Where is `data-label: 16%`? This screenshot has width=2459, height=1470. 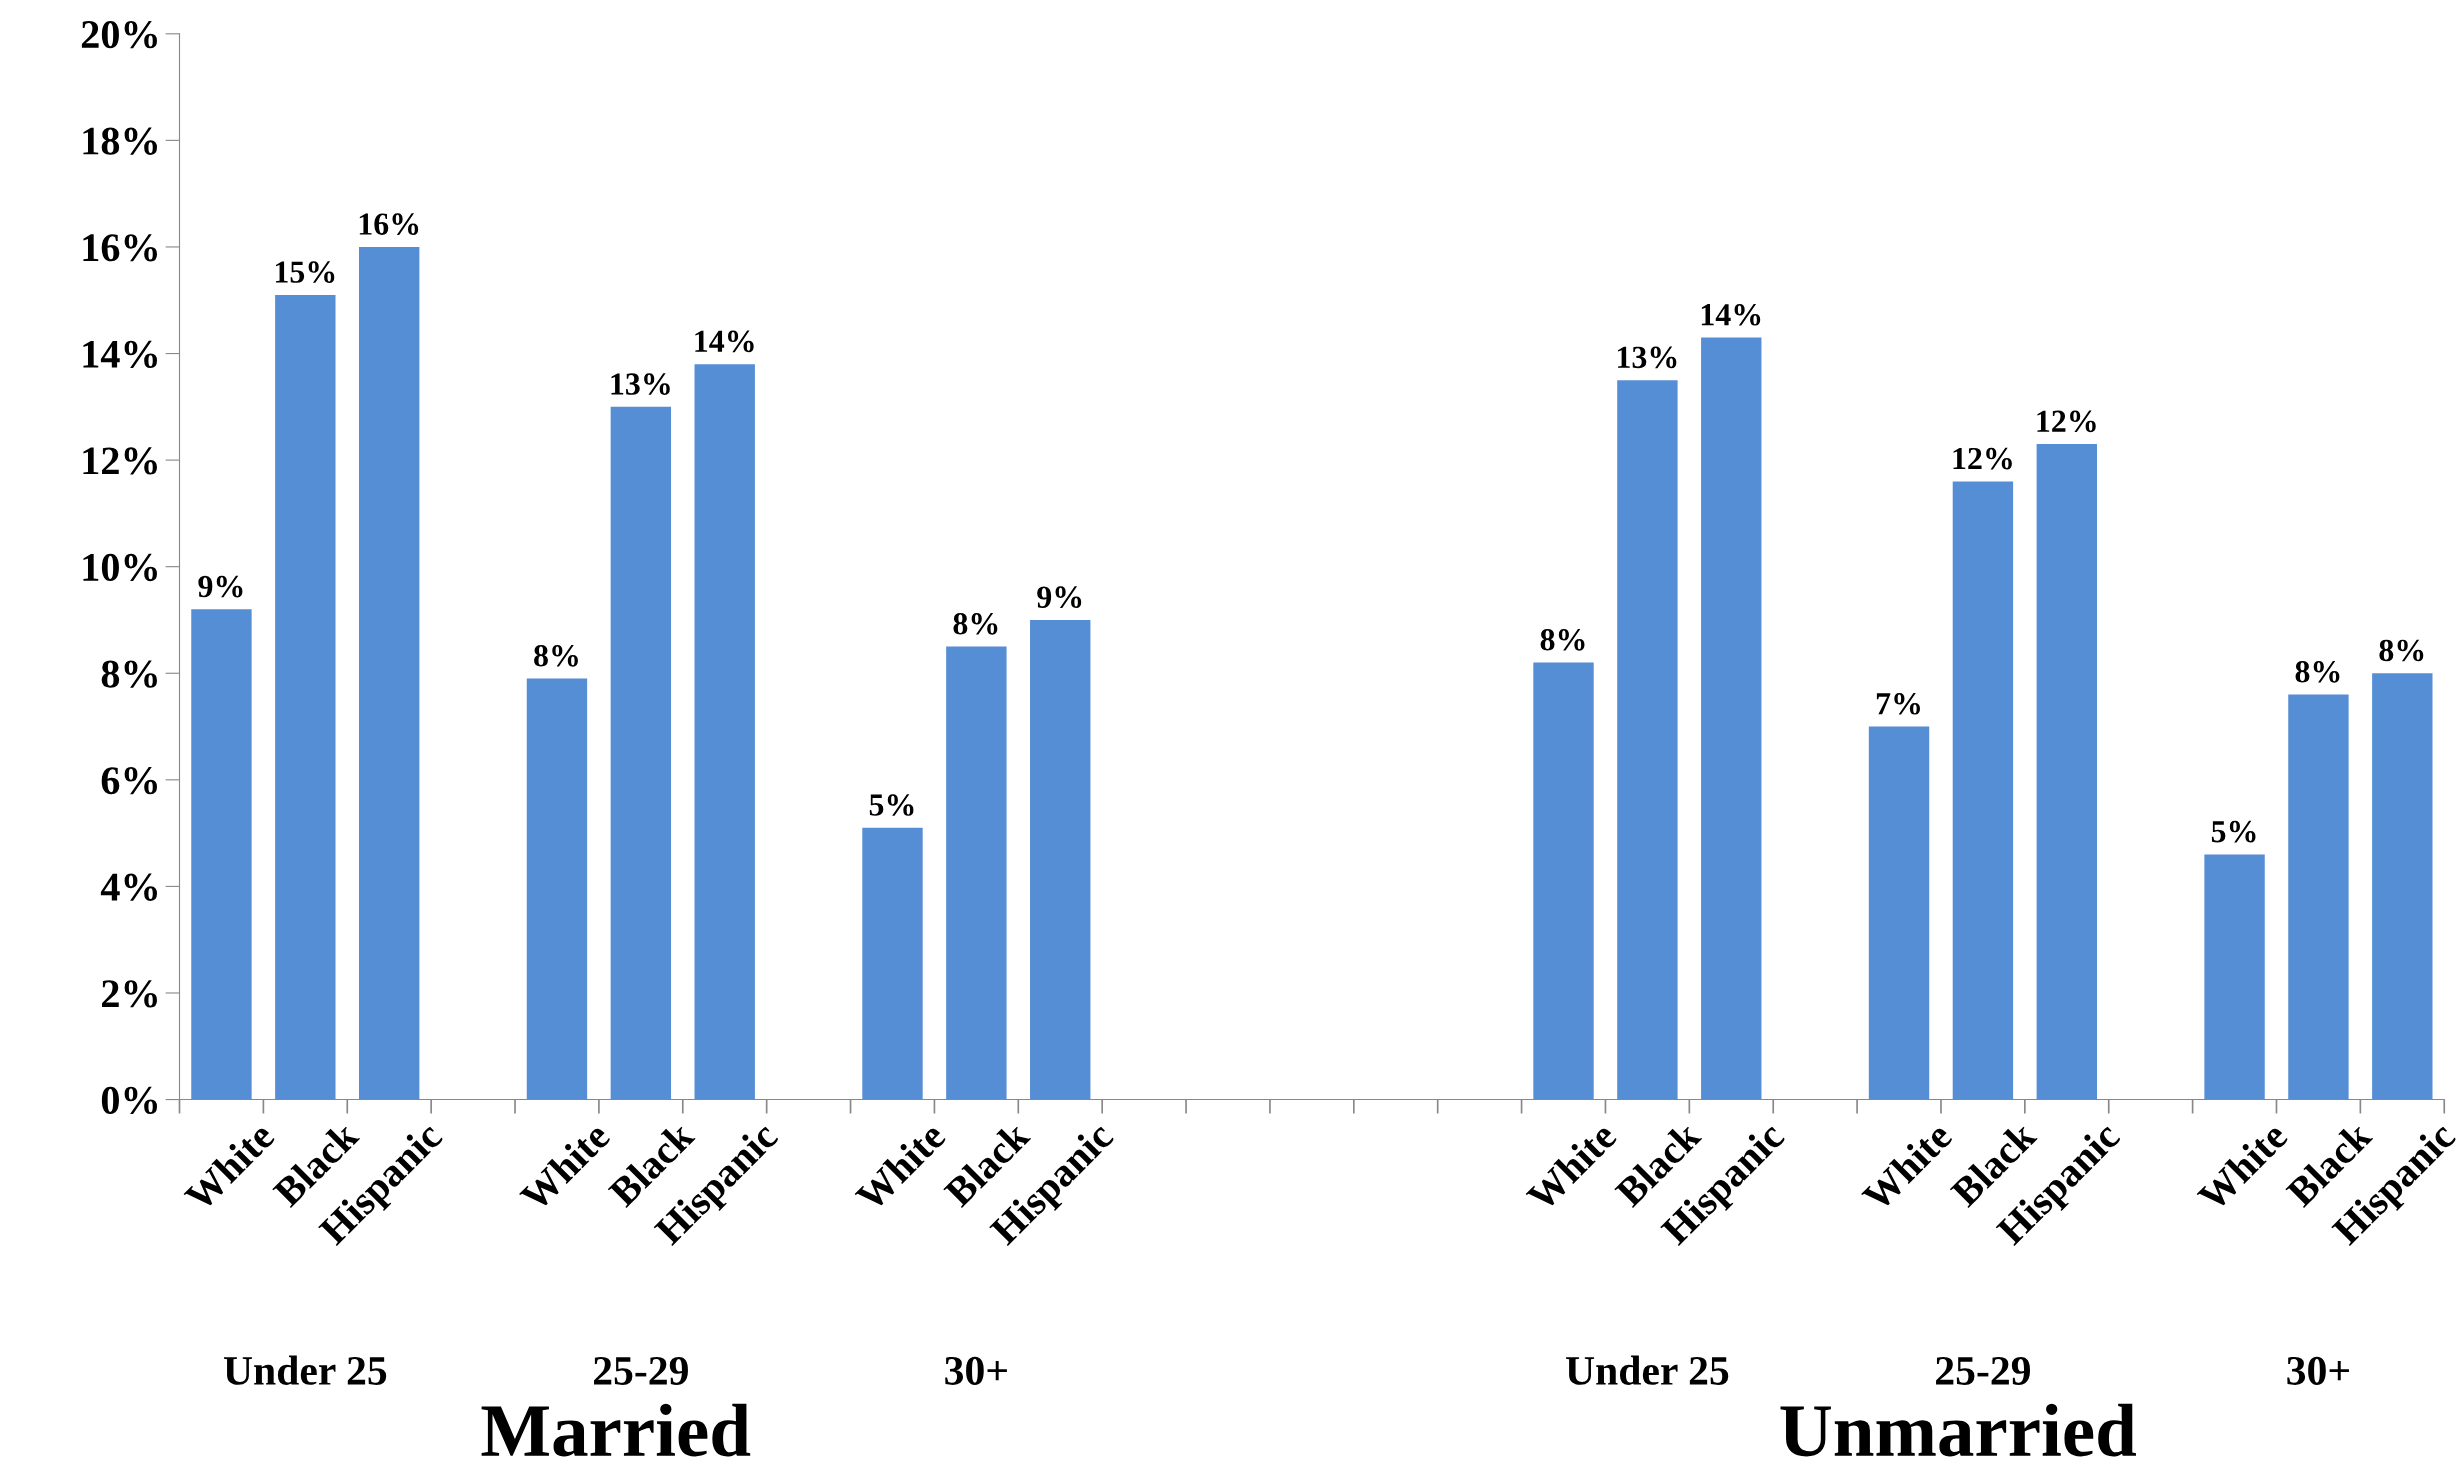
data-label: 16% is located at coordinates (389, 224).